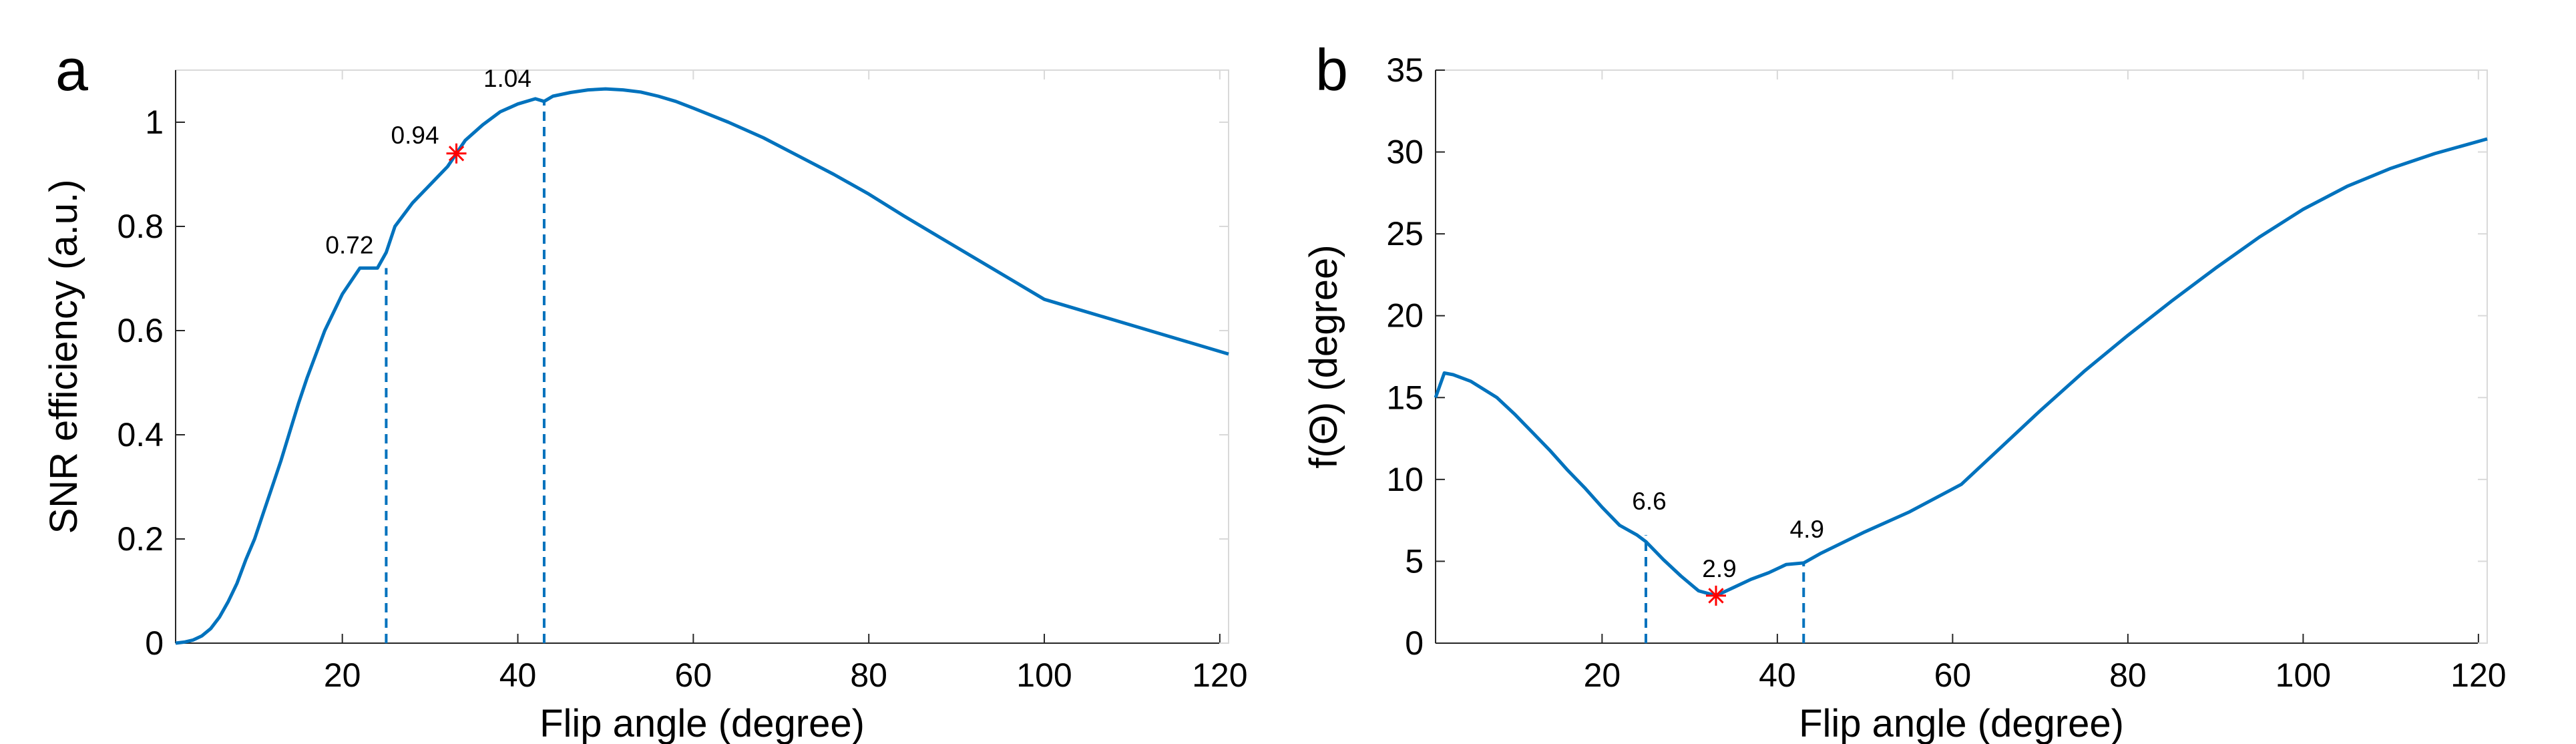  What do you see at coordinates (64, 357) in the screenshot?
I see `y-axis-label: SNR efficiency (a.u.)` at bounding box center [64, 357].